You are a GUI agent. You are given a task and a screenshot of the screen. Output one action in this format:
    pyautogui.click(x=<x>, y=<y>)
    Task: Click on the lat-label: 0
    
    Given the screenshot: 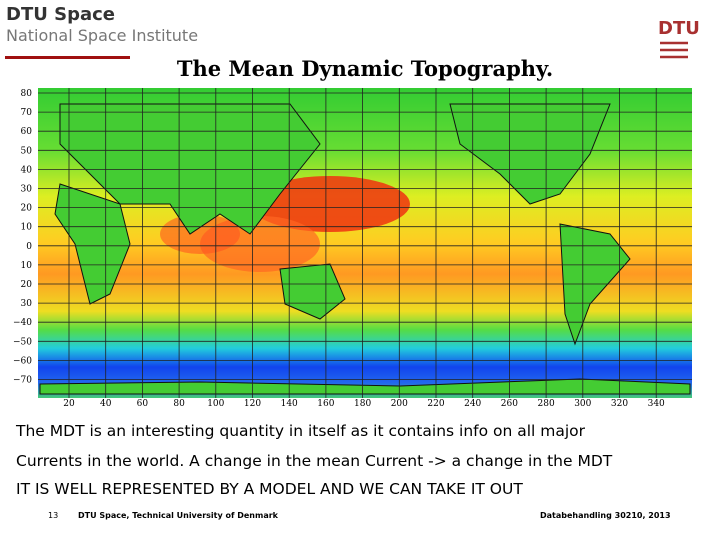 What is the action you would take?
    pyautogui.click(x=29, y=247)
    